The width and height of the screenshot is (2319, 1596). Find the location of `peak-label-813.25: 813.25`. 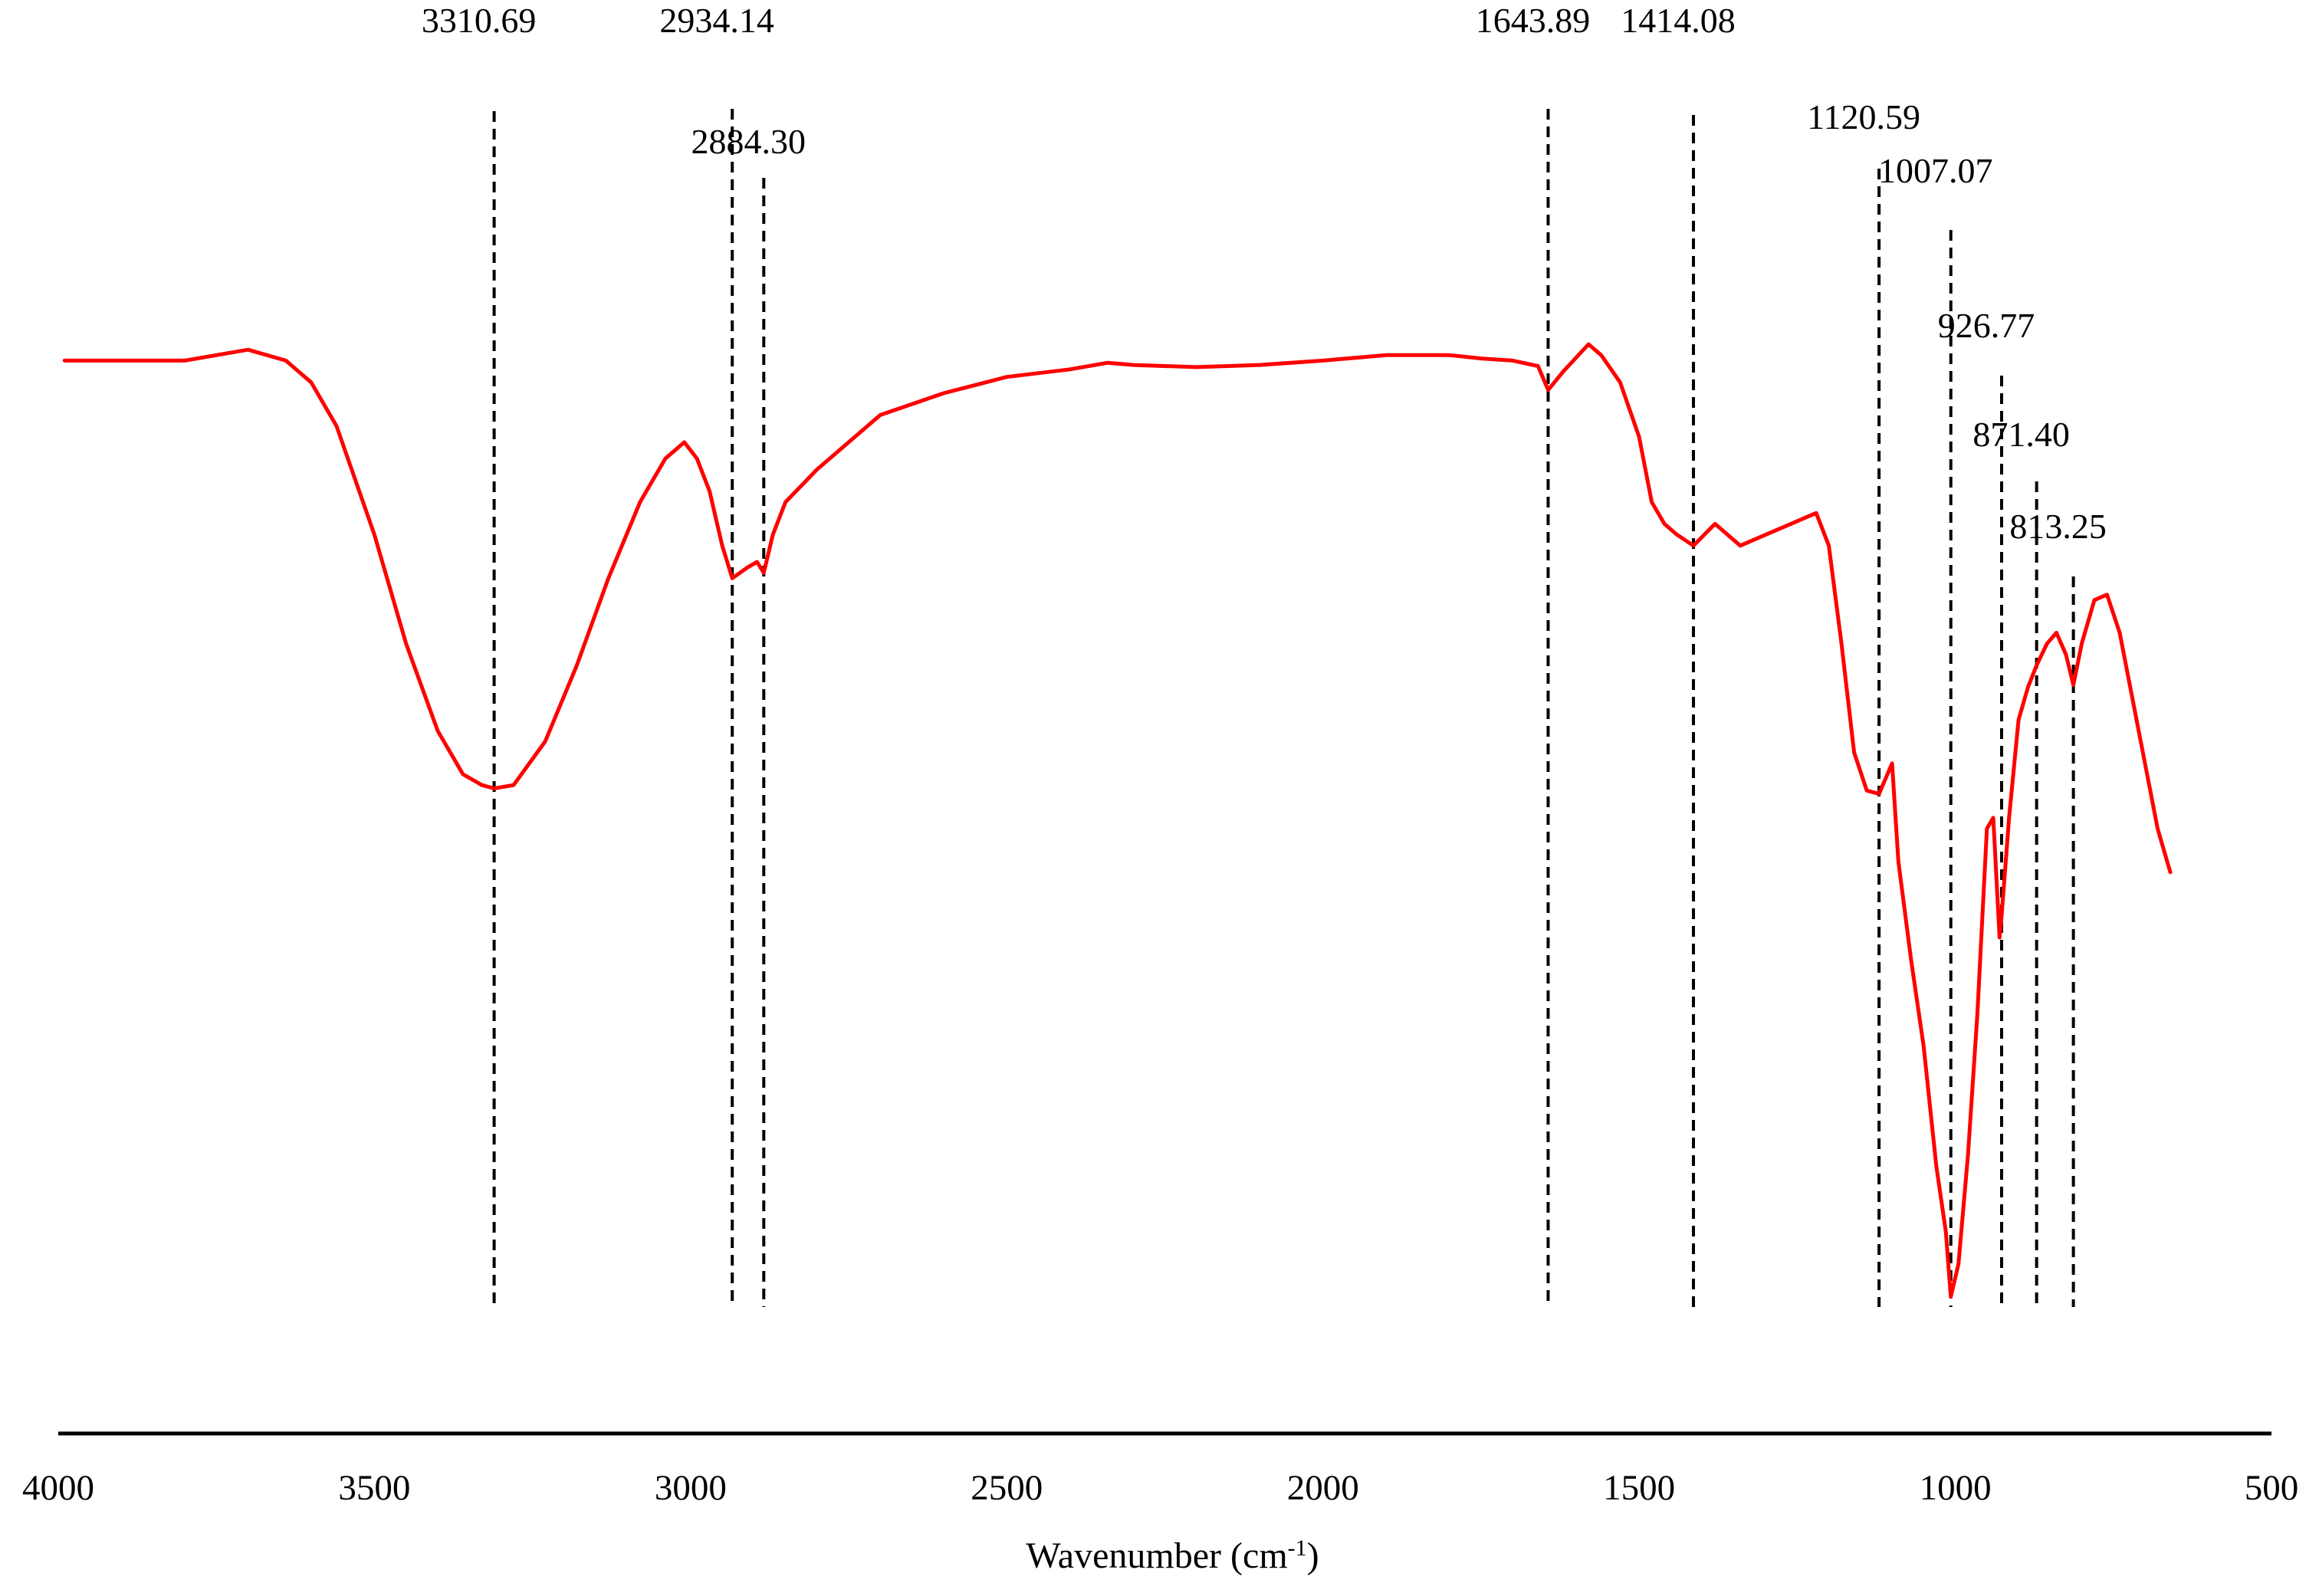

peak-label-813.25: 813.25 is located at coordinates (2058, 526).